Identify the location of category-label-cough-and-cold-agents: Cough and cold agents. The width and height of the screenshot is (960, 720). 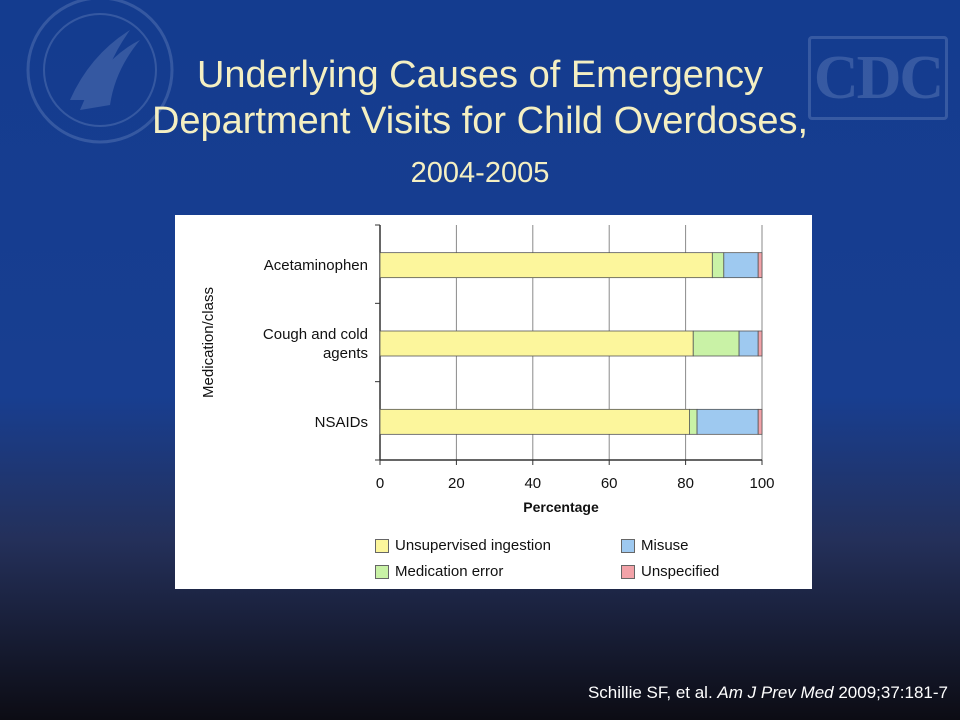
(315, 344).